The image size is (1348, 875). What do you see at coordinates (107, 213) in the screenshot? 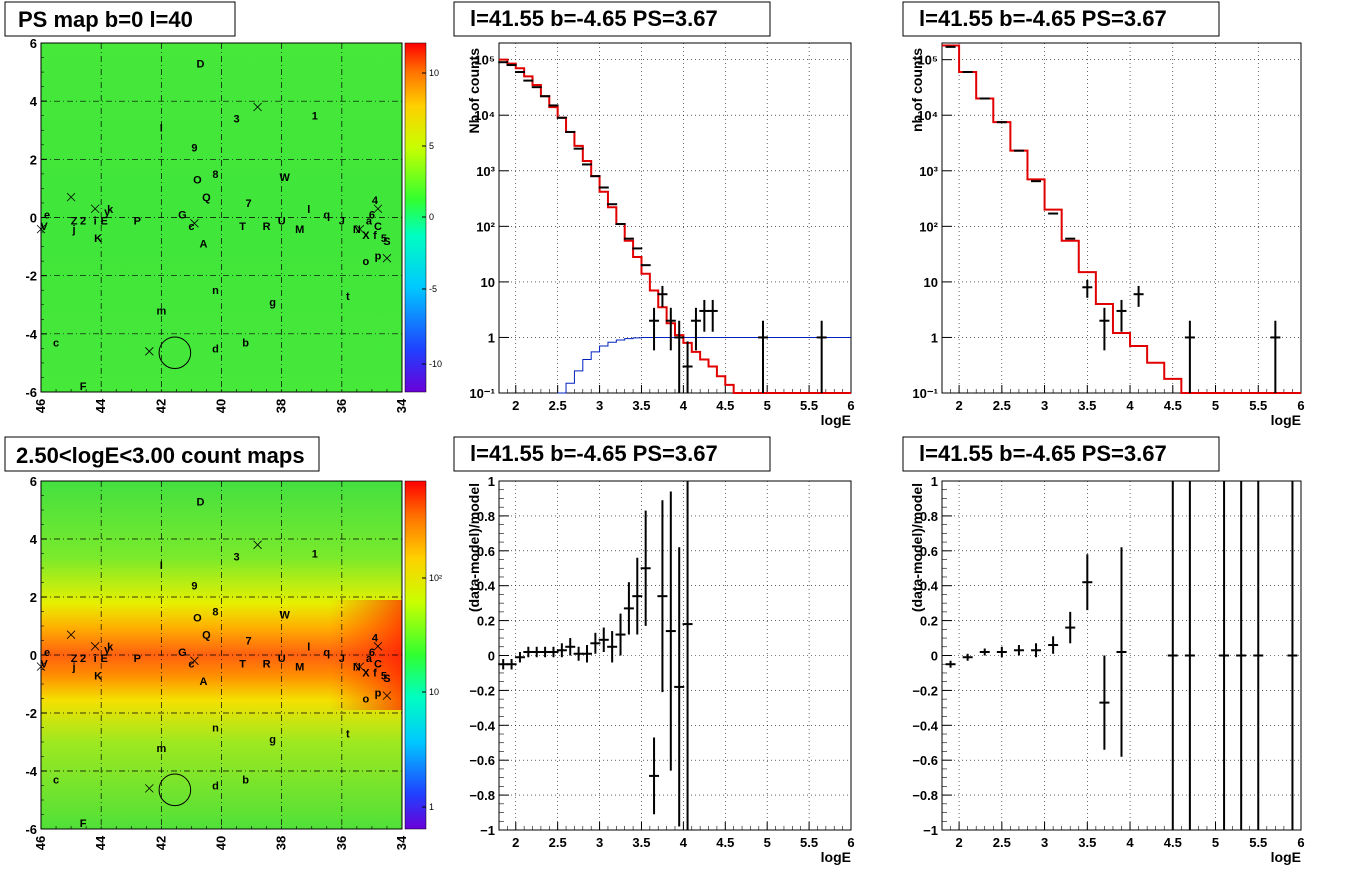
I see `map_top-source-label: y` at bounding box center [107, 213].